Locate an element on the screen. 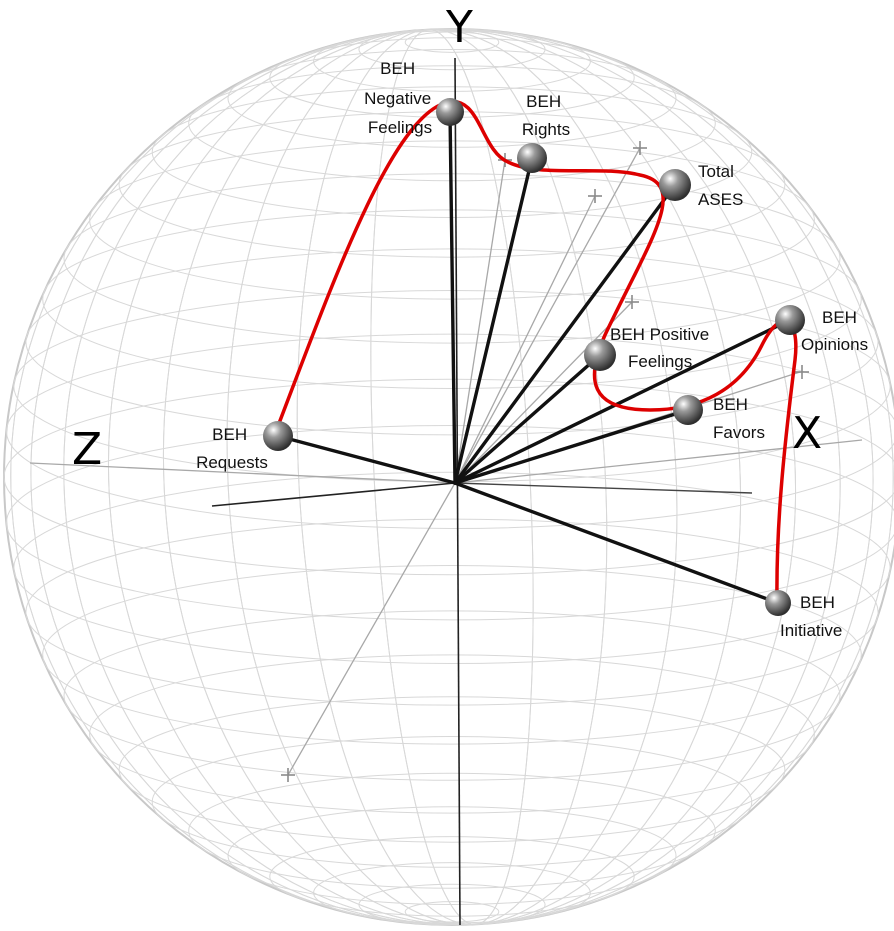 The image size is (894, 931). label-beh-opinions: BEH Opinions is located at coordinates (834, 331).